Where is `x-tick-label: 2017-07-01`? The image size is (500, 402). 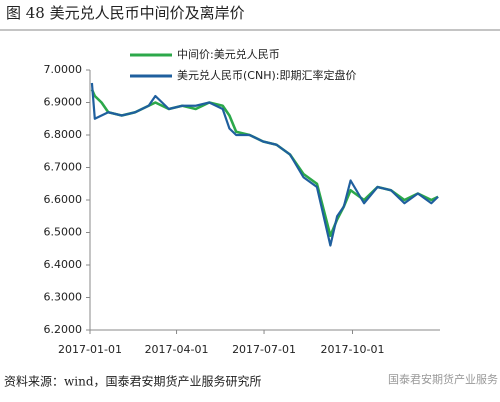
x-tick-label: 2017-07-01 is located at coordinates (264, 349).